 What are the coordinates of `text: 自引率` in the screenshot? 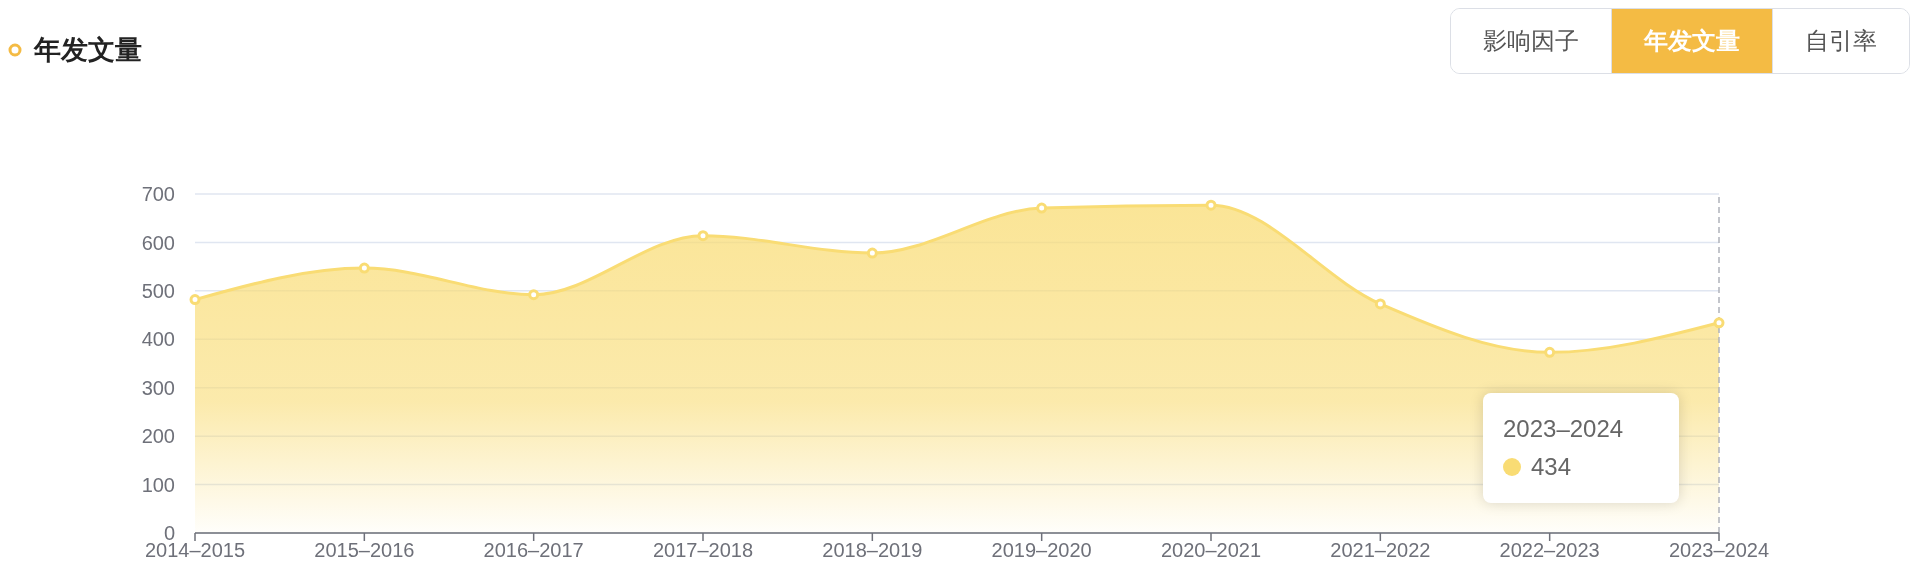 It's located at (1840, 41).